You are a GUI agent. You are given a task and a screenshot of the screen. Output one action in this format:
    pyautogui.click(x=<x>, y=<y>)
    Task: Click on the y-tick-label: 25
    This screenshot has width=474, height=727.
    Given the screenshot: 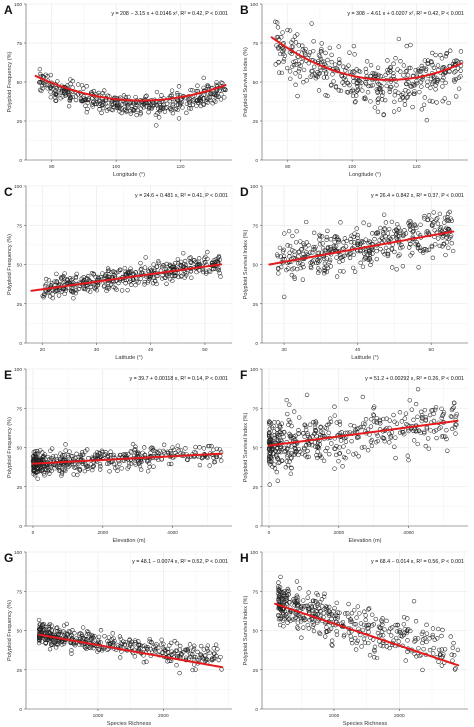 What is the action you would take?
    pyautogui.click(x=20, y=305)
    